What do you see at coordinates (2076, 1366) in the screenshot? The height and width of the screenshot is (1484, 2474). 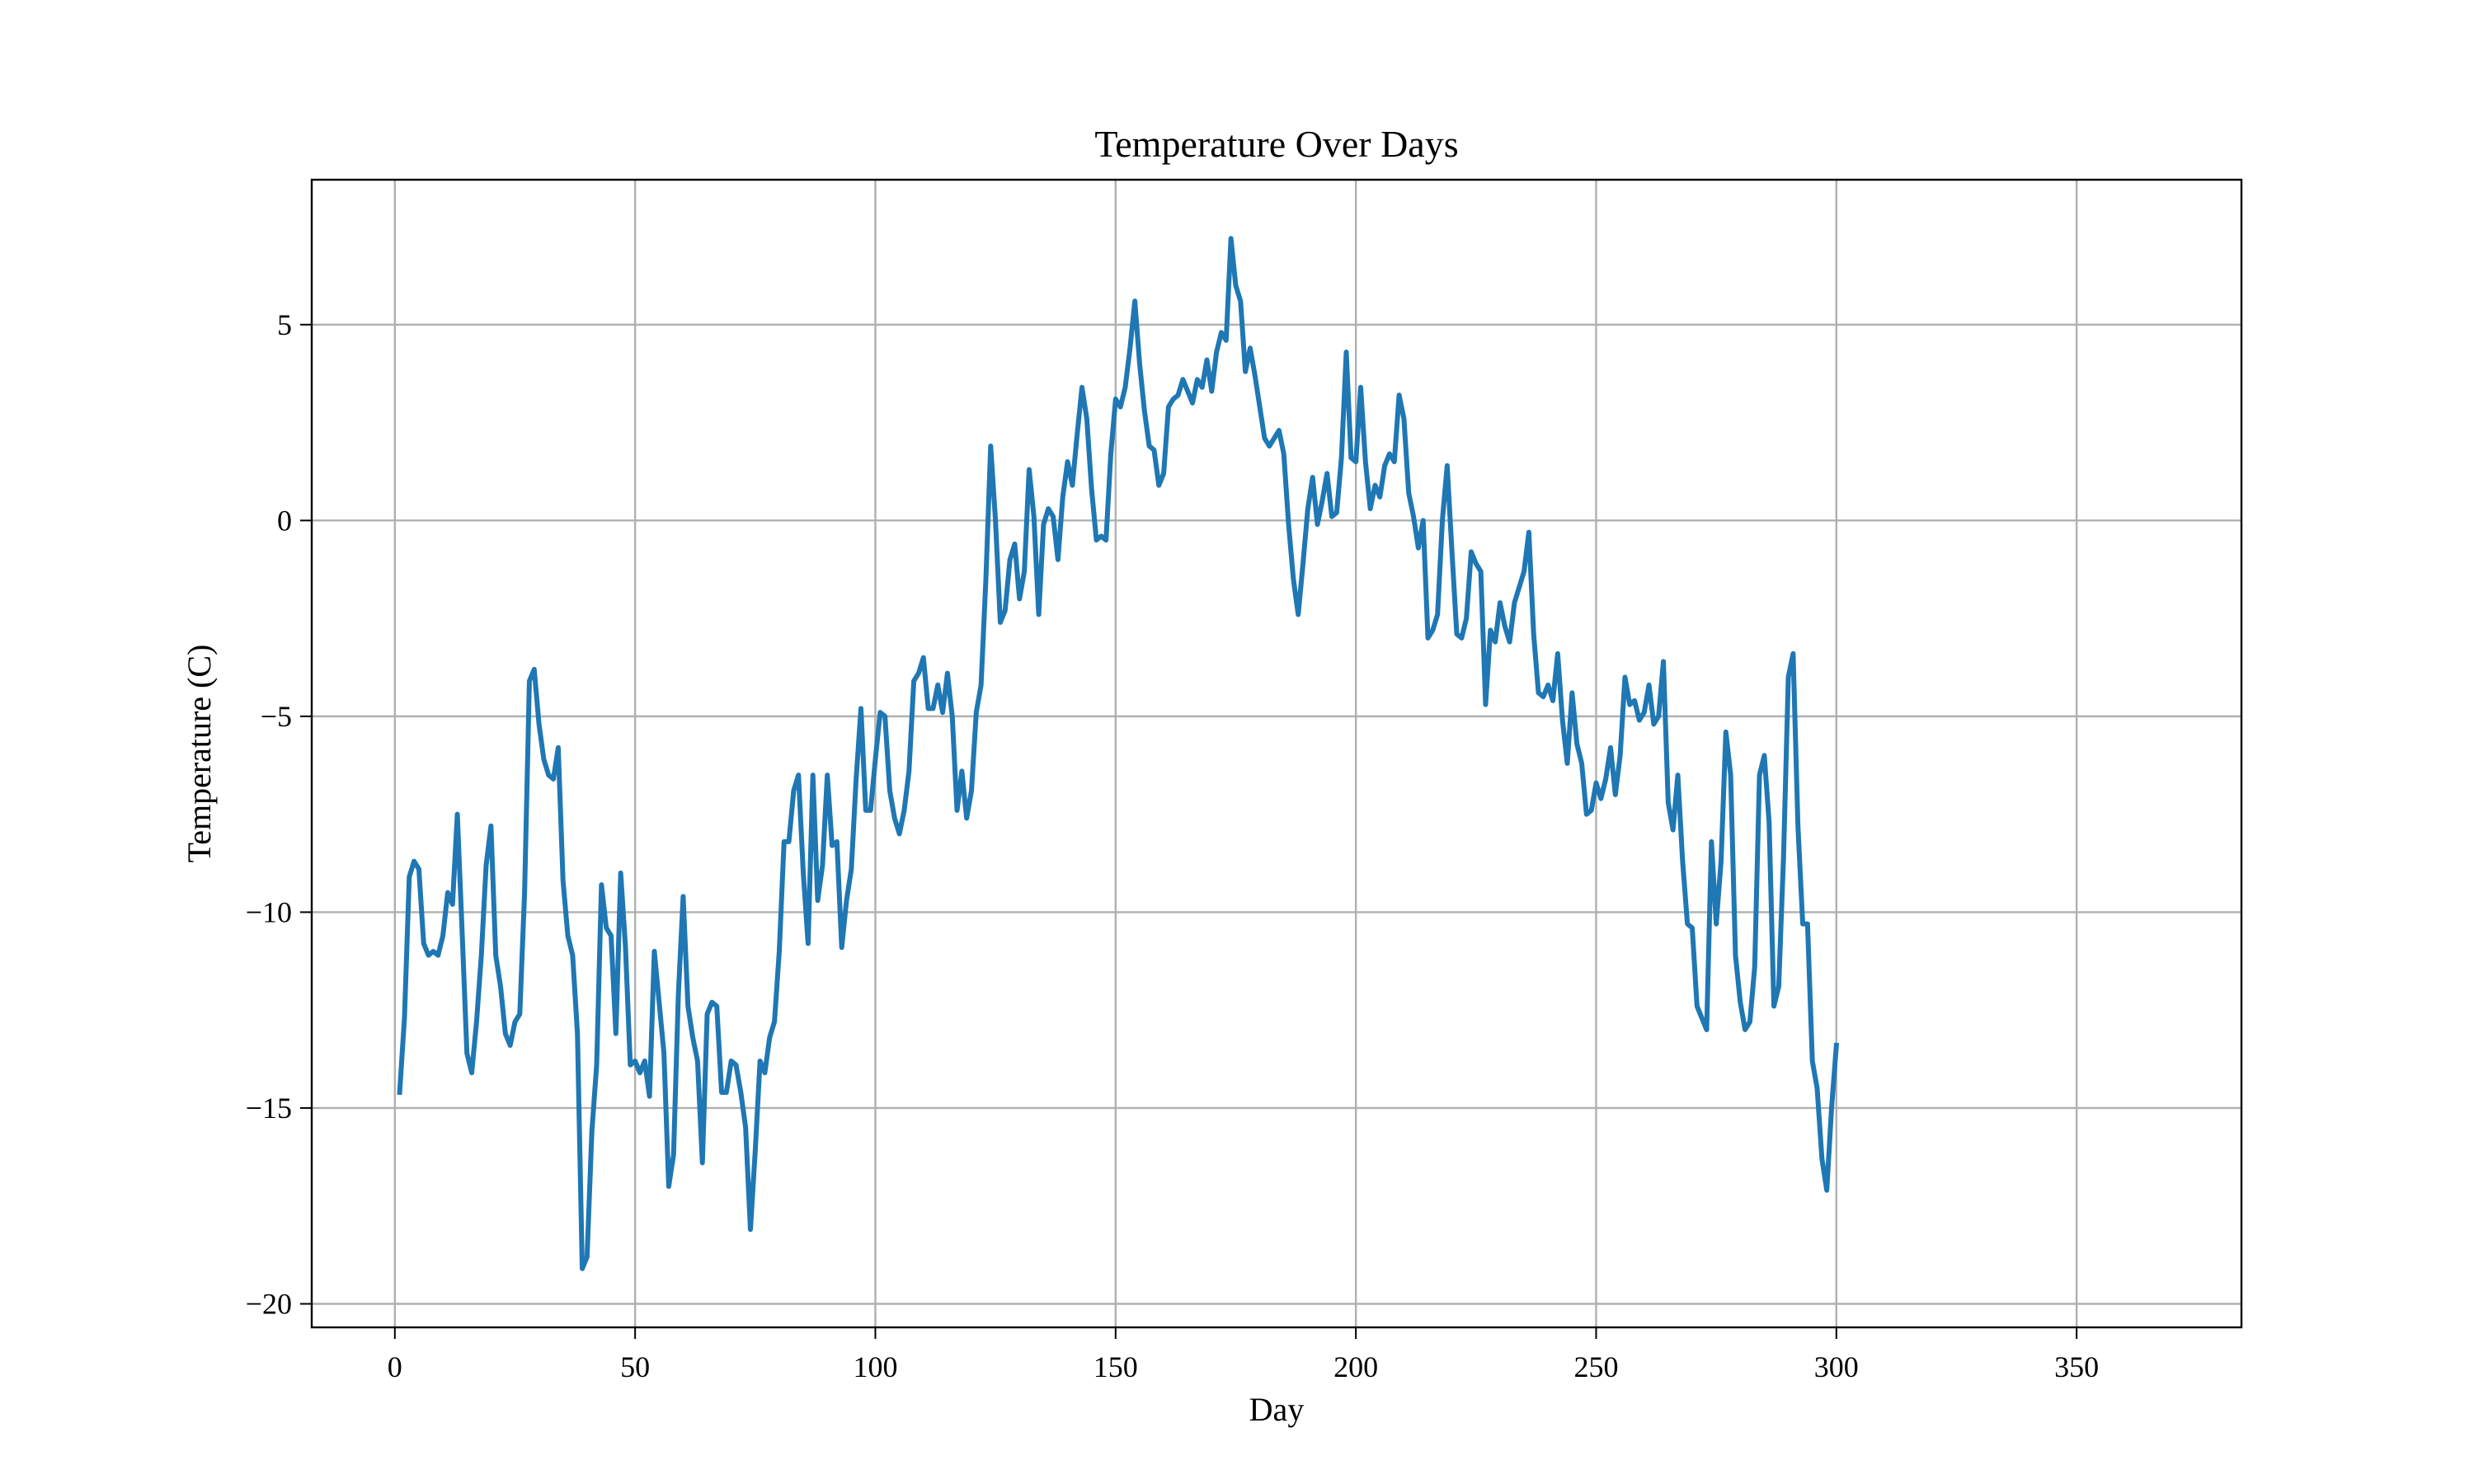 I see `x-tick-label: 350` at bounding box center [2076, 1366].